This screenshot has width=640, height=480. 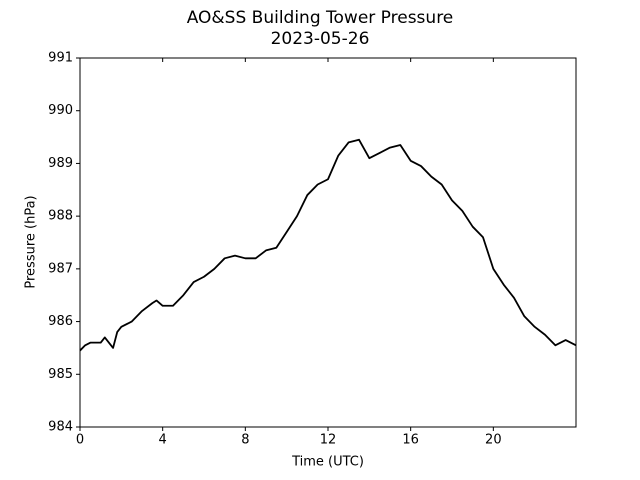 I want to click on y-tick-label: 984, so click(x=60, y=427).